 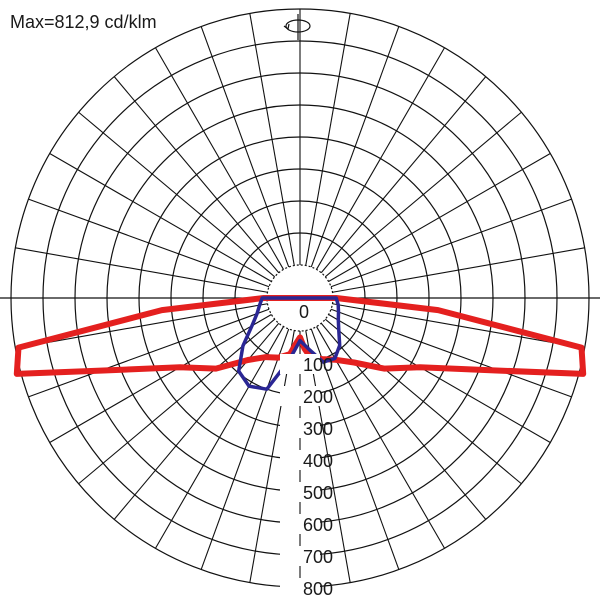 What do you see at coordinates (286, 26) in the screenshot?
I see `rotation-arrow` at bounding box center [286, 26].